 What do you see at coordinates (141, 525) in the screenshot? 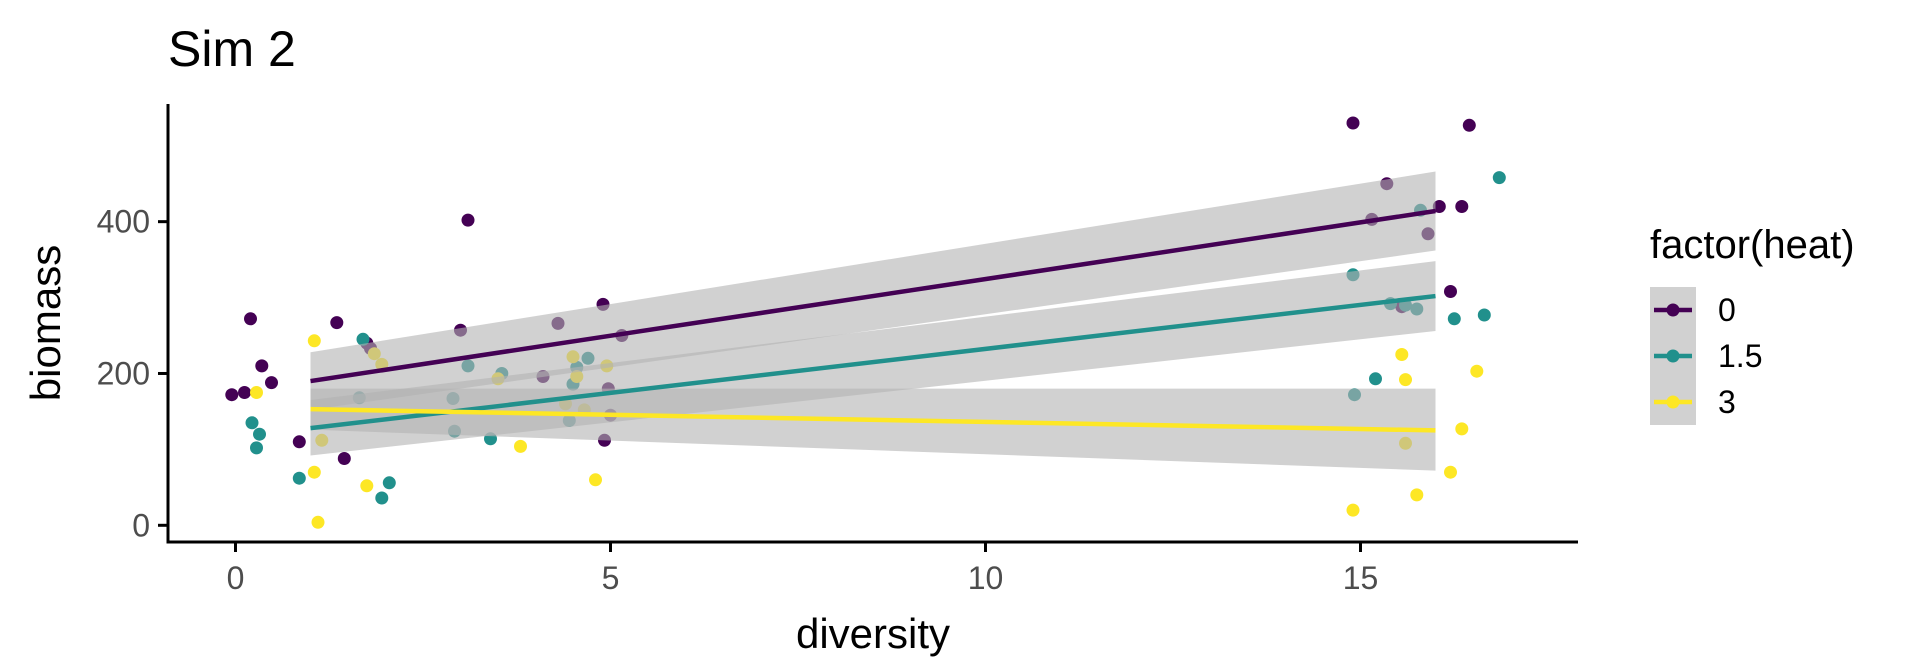
I see `y-tick-label-0: 0` at bounding box center [141, 525].